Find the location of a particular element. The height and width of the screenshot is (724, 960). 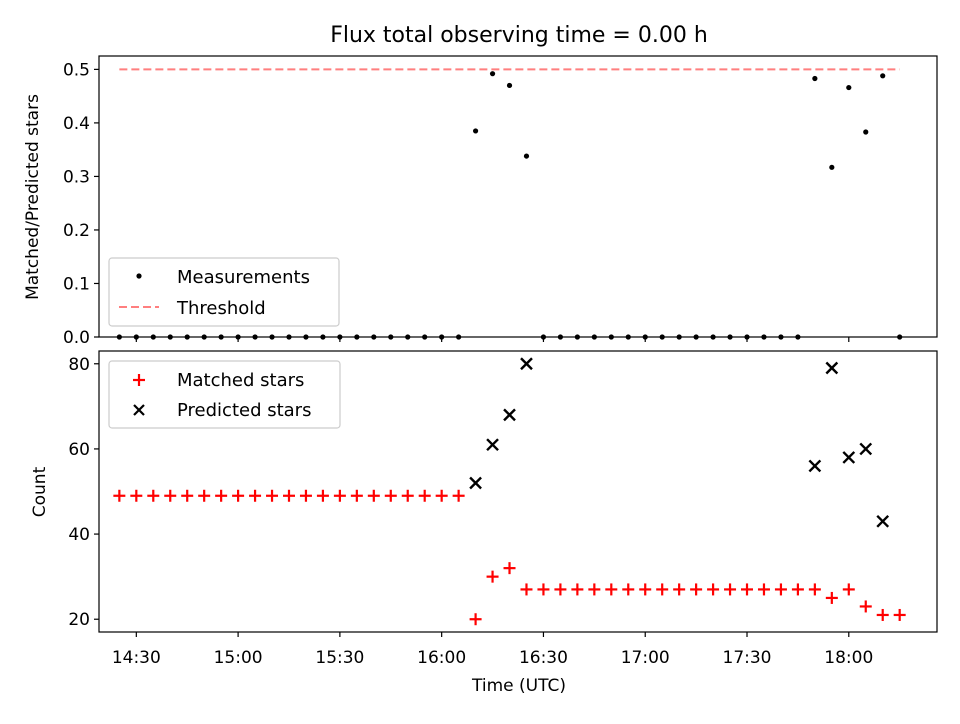

top-y-axis: 0.0 0.1 0.2 0.3 0.4 0.5 is located at coordinates (81, 204).